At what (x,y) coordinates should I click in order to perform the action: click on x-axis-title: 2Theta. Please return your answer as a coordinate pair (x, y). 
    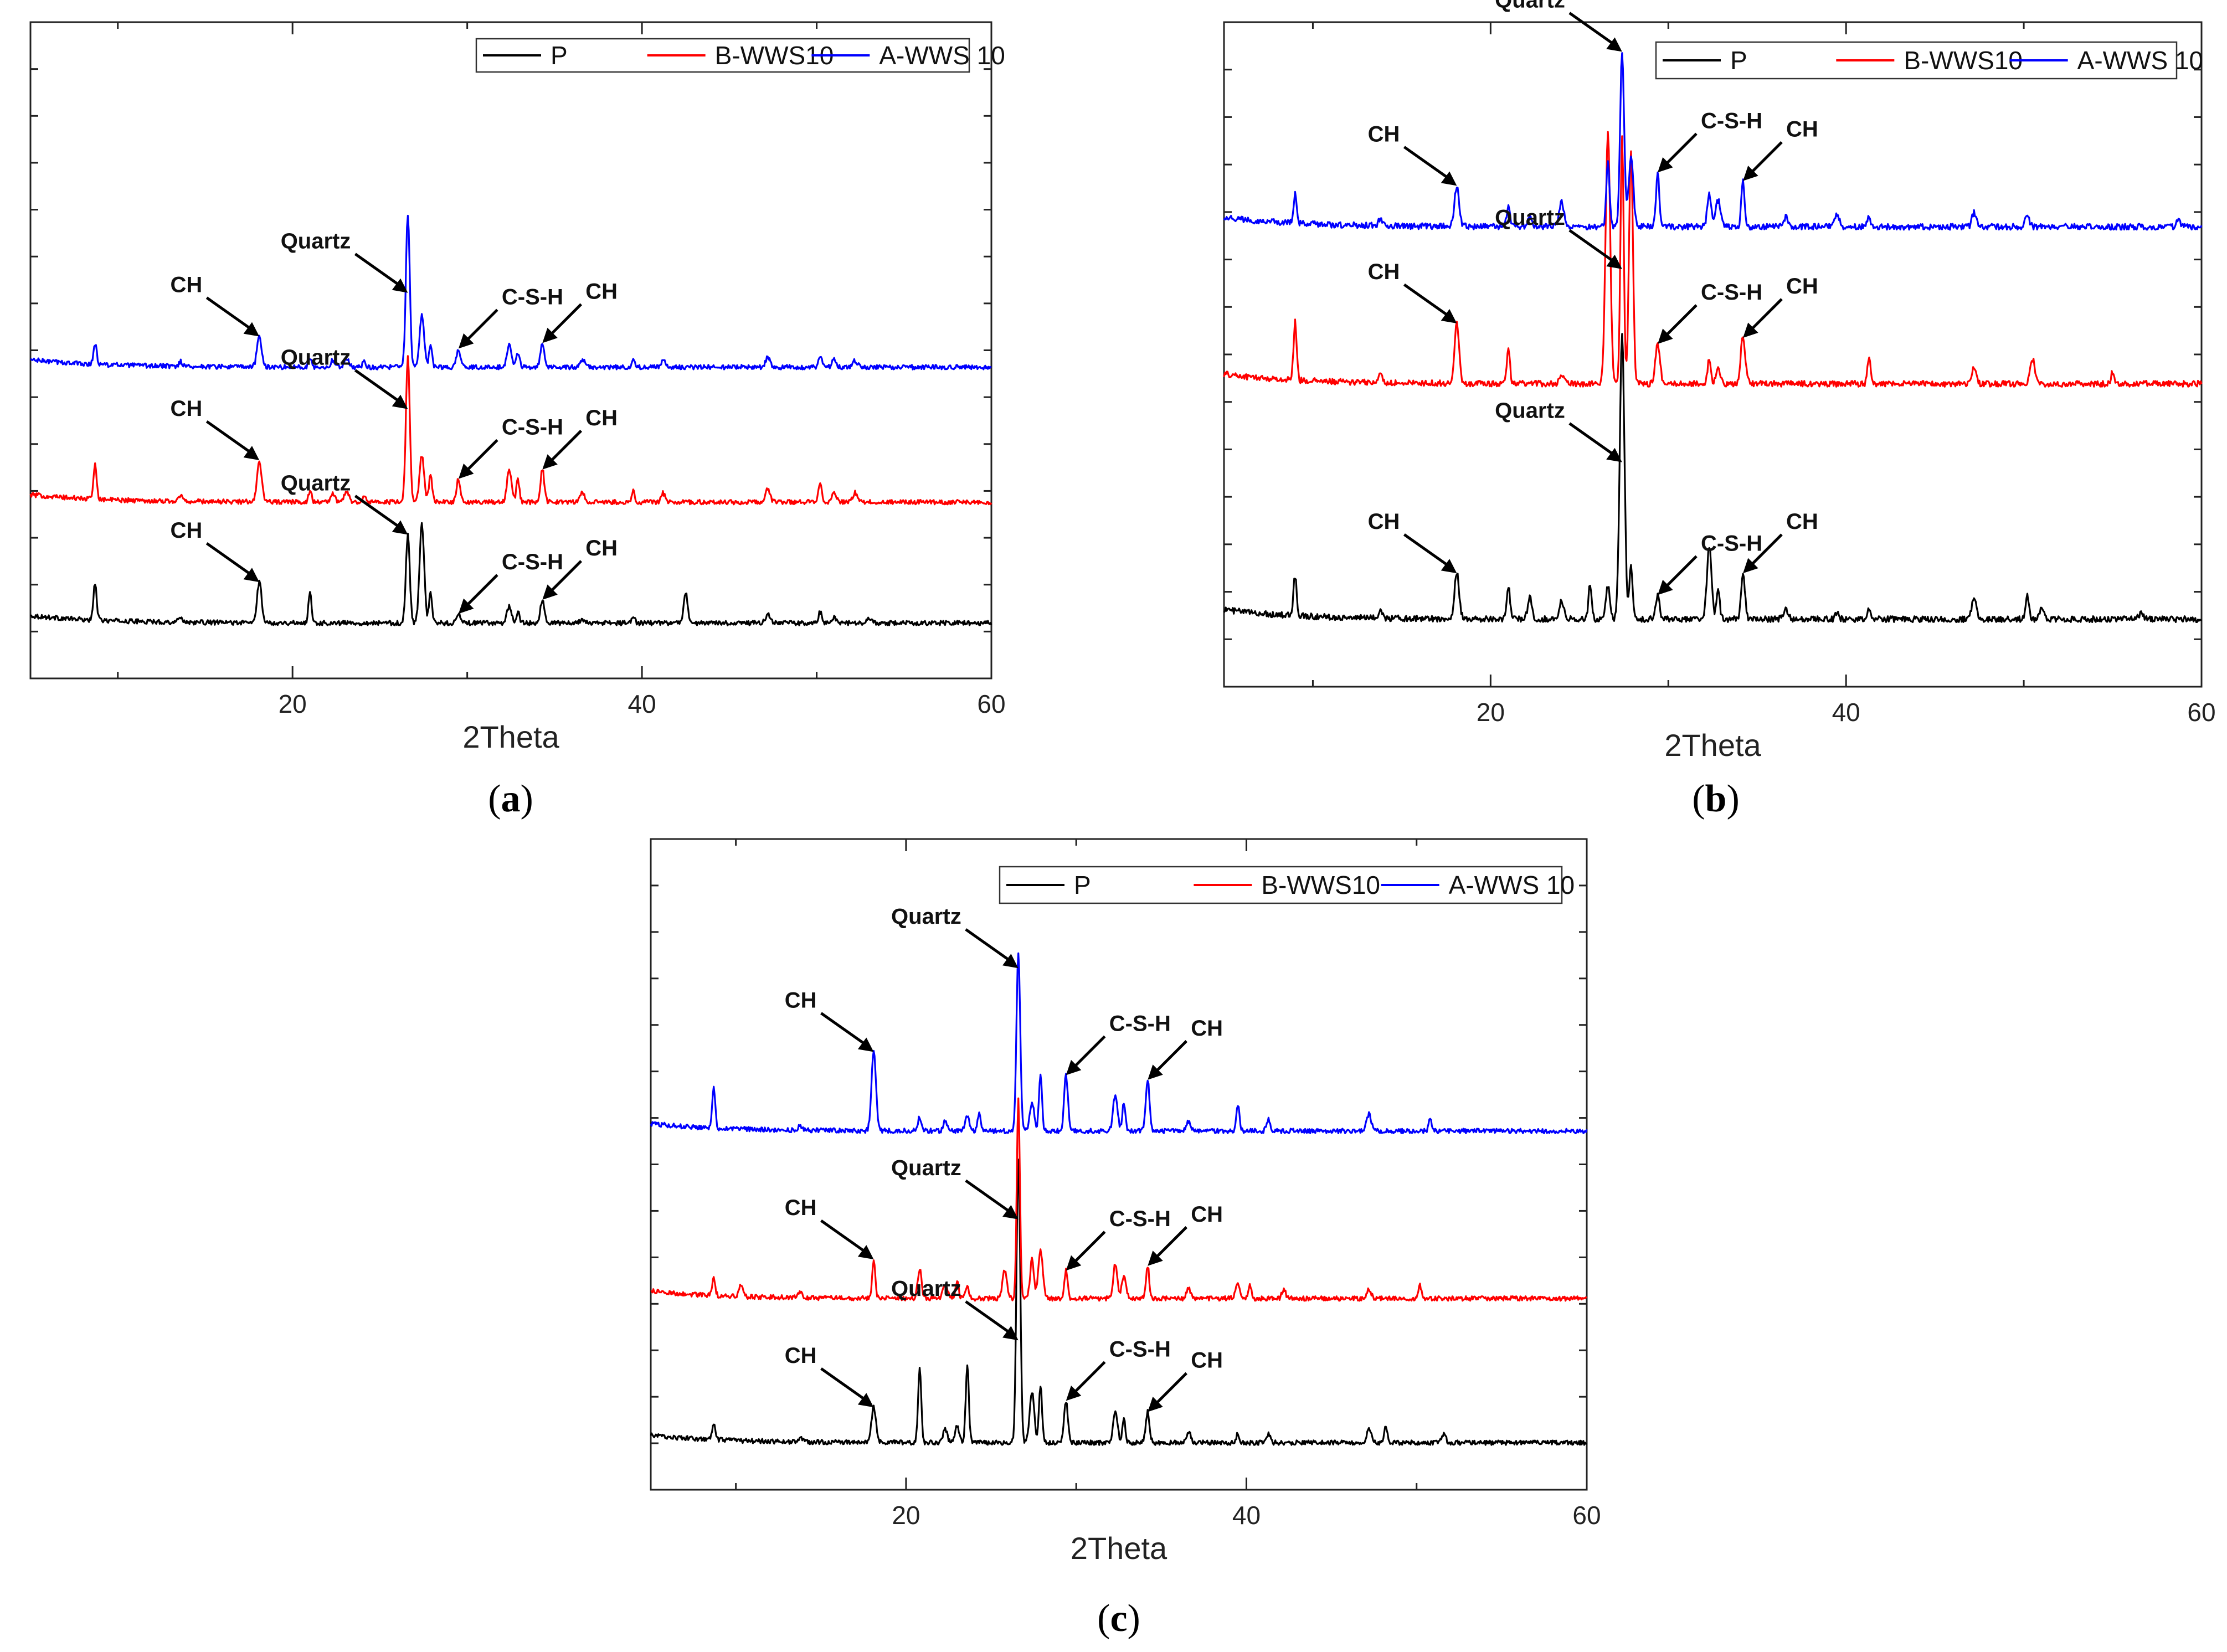
    Looking at the image, I should click on (510, 736).